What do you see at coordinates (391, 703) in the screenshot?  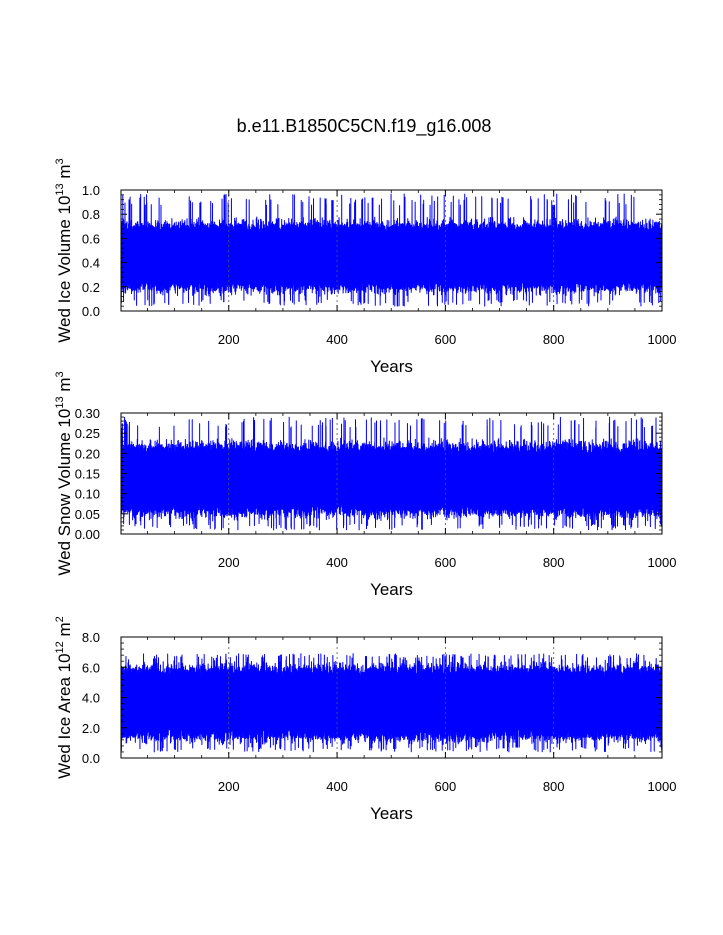 I see `series-line-wed-ice-area` at bounding box center [391, 703].